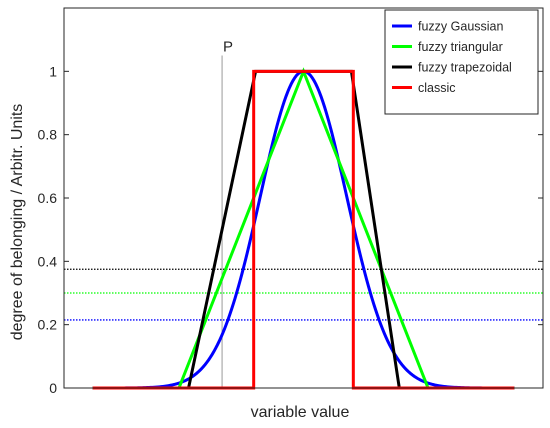 This screenshot has height=428, width=550. I want to click on legend-label: fuzzy trapezoidal, so click(465, 68).